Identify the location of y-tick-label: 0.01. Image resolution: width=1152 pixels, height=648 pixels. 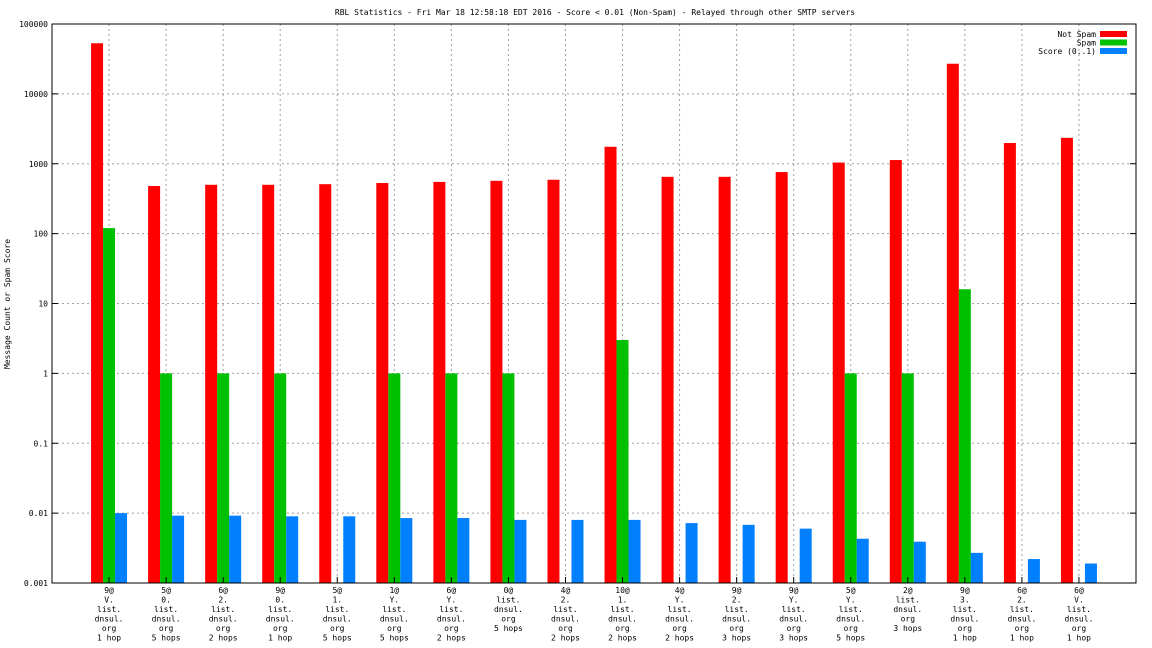
(38, 513).